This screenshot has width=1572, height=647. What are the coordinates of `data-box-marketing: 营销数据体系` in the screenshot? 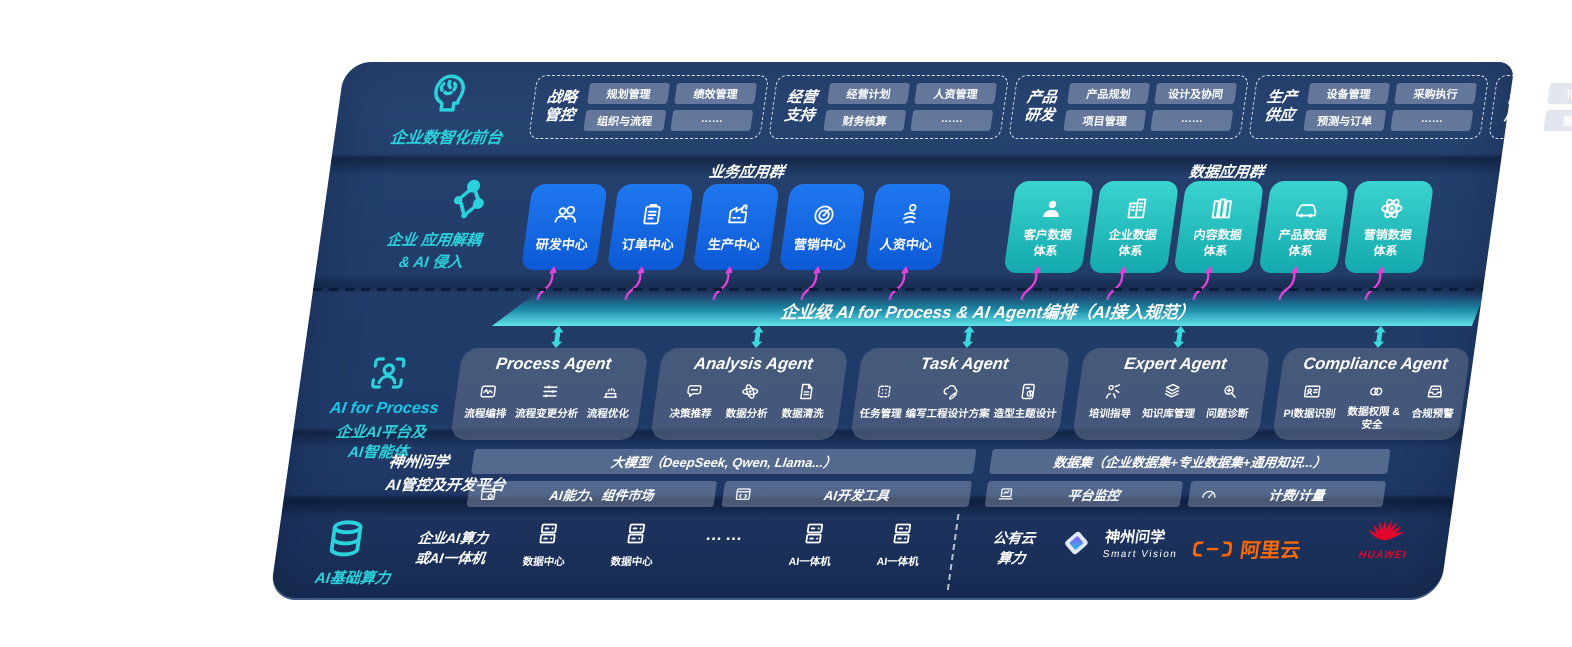 It's located at (1389, 227).